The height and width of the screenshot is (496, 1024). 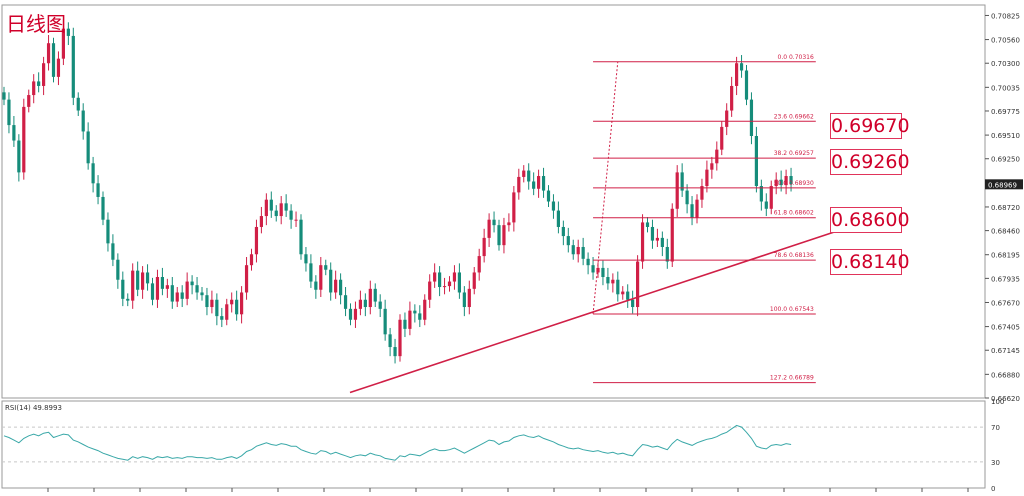 What do you see at coordinates (1005, 328) in the screenshot?
I see `y-tick-label: 0.67405` at bounding box center [1005, 328].